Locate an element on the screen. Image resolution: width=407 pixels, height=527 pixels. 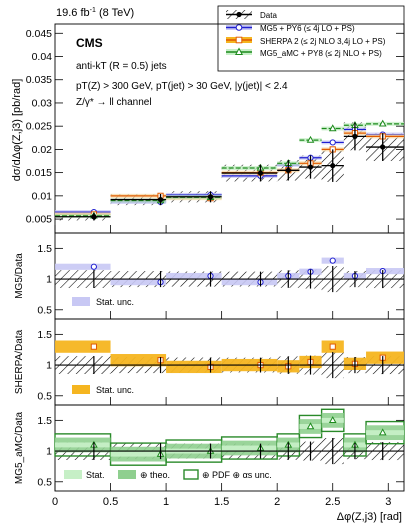
legend-entry-mg5: MG5 + PY6 (≤ 4j LO + PS) is located at coordinates (290, 28).